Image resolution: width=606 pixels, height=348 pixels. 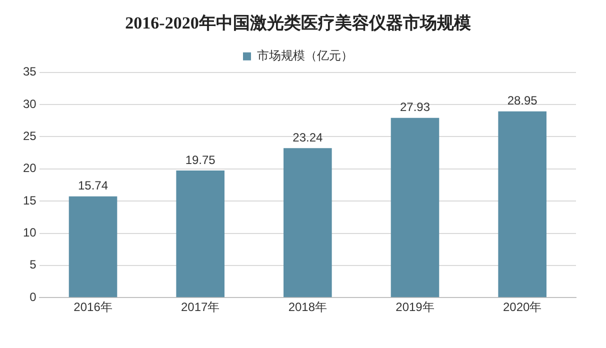 I want to click on data-label: 27.93, so click(x=415, y=107).